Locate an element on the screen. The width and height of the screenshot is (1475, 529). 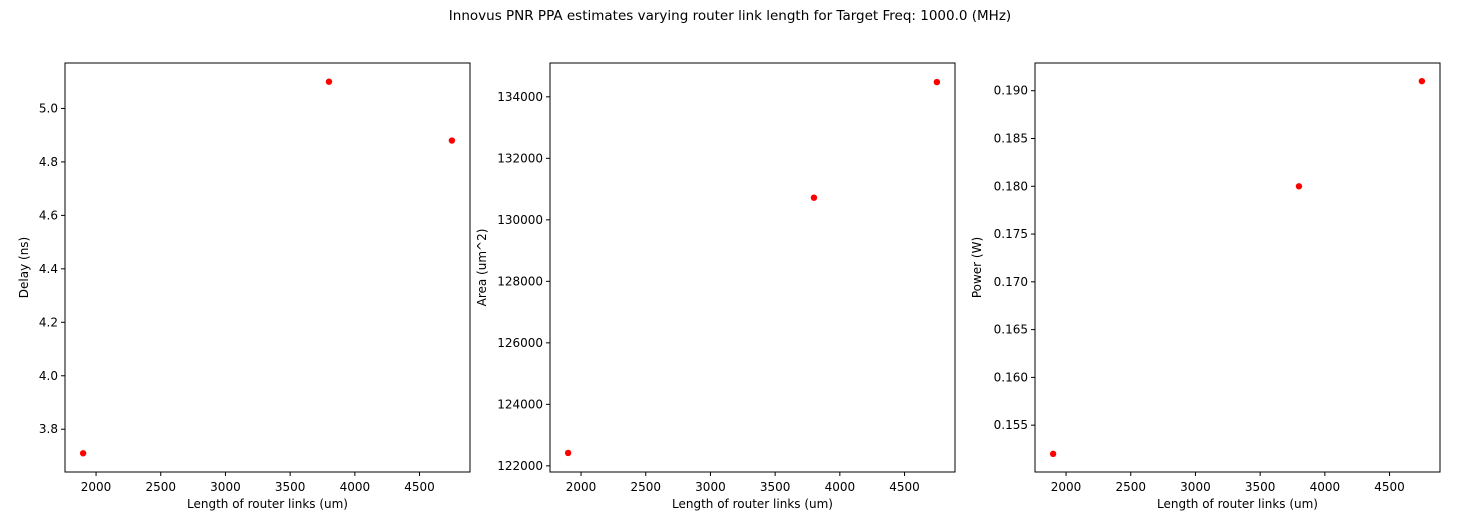
y-tick-label: 4.2 is located at coordinates (48, 322).